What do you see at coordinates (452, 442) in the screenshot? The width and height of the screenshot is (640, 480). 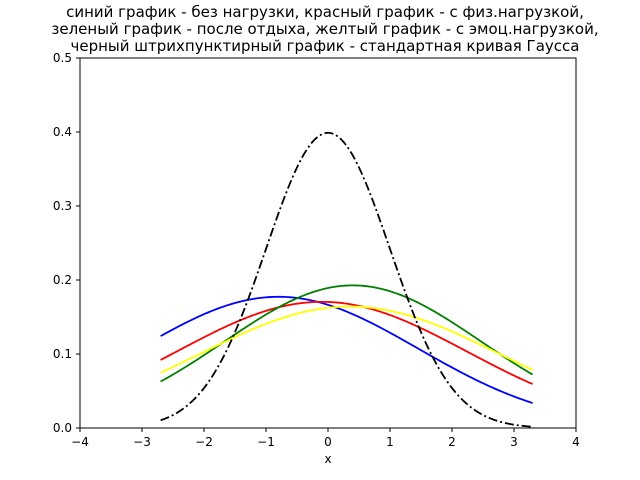 I see `x-tick-label: 2` at bounding box center [452, 442].